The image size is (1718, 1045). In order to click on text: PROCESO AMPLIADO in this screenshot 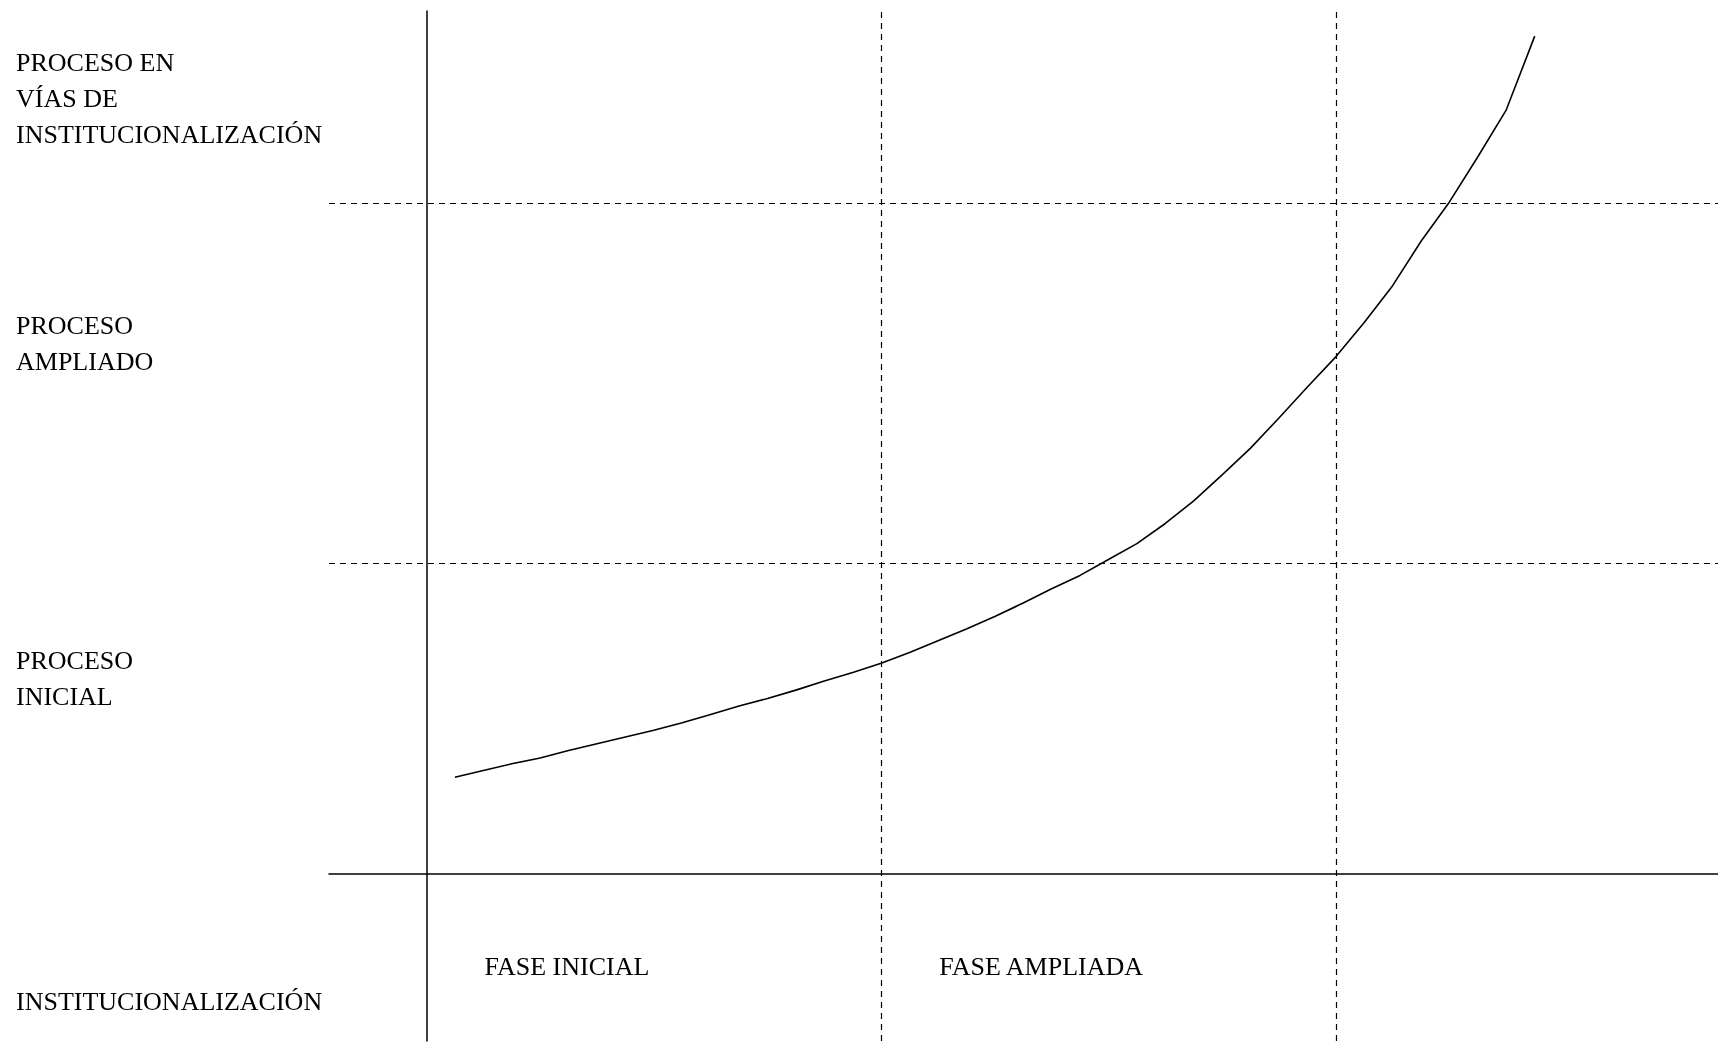, I will do `click(85, 344)`.